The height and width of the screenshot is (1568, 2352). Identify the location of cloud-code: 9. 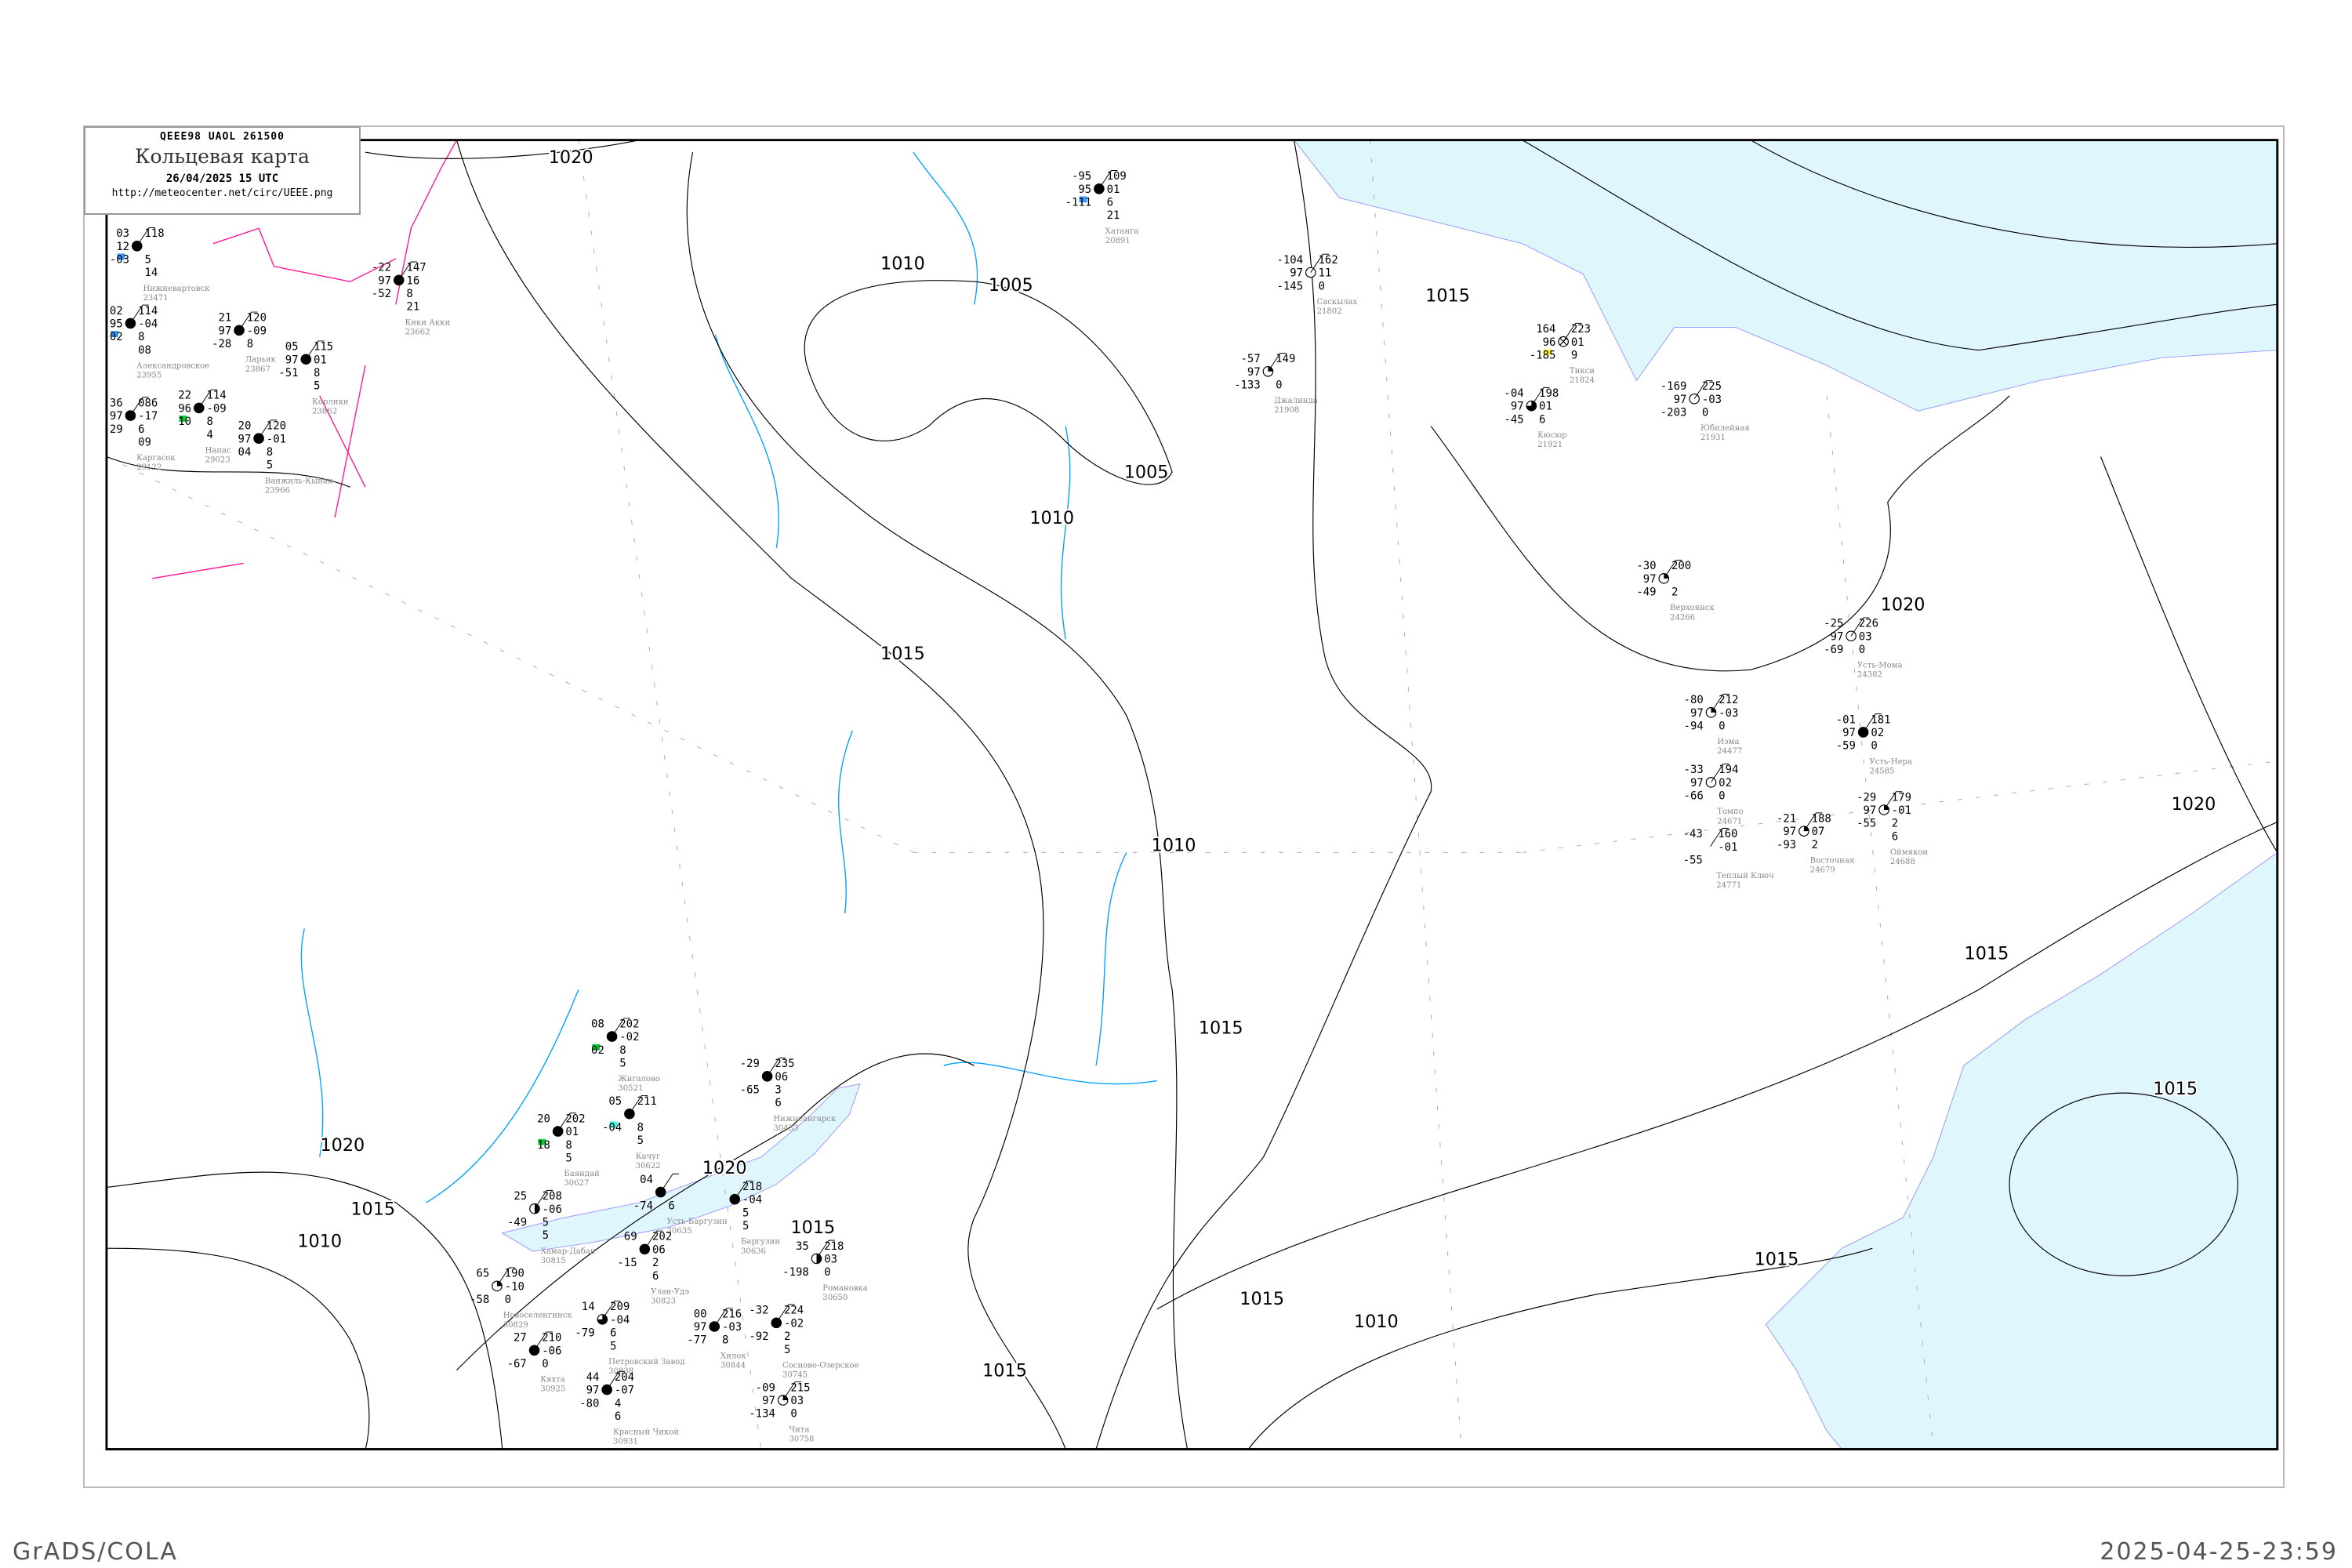
(1574, 355).